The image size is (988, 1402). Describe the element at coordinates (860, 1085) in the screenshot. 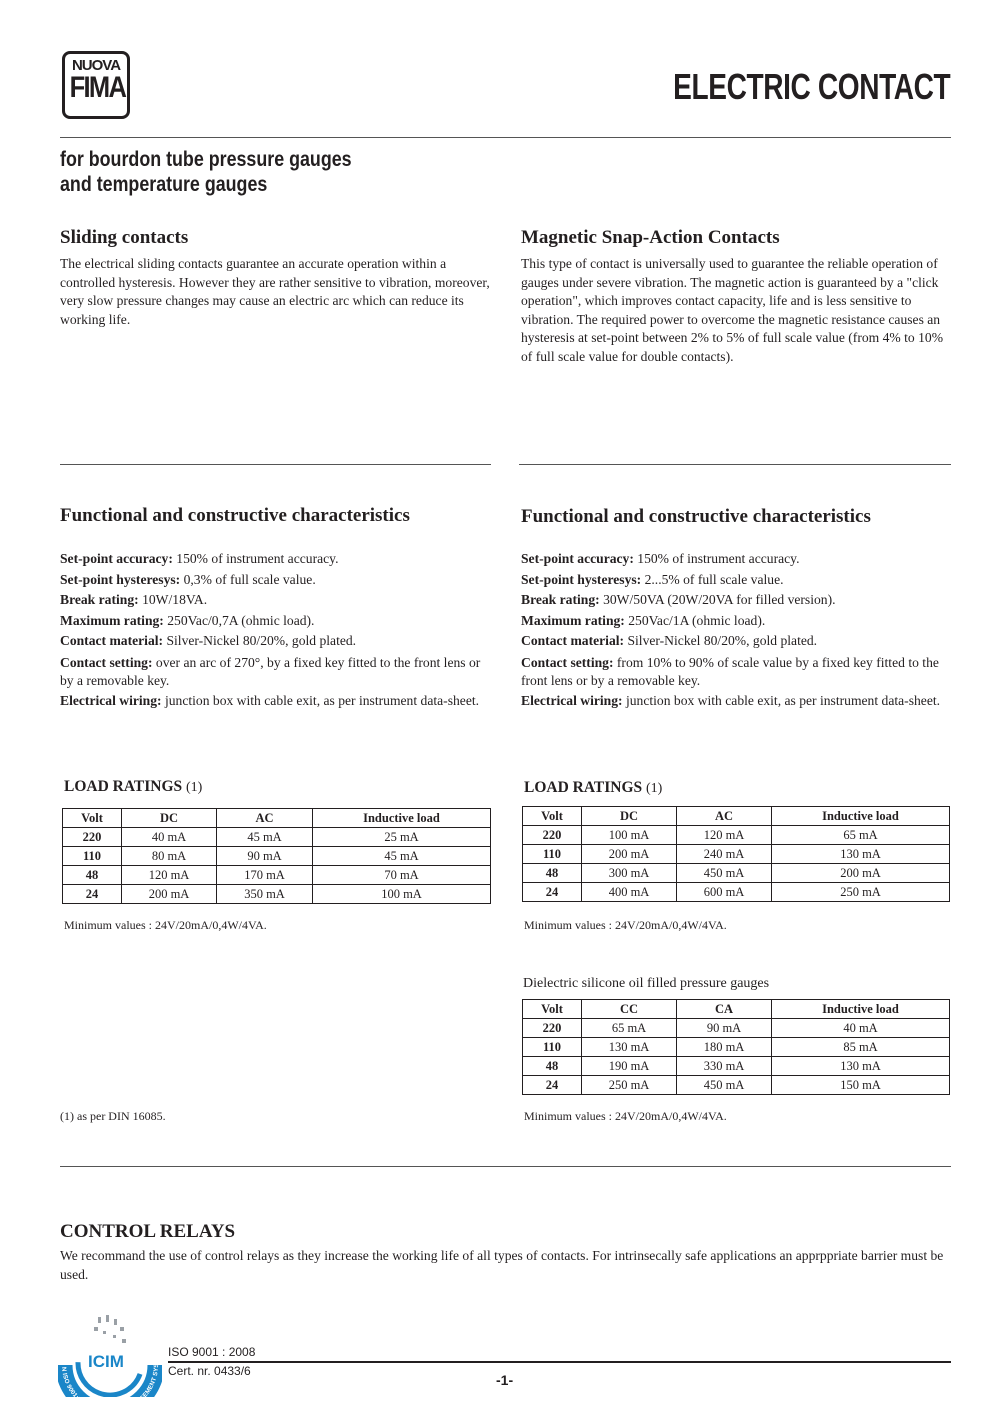

I see `table-cell: 150 mA` at that location.